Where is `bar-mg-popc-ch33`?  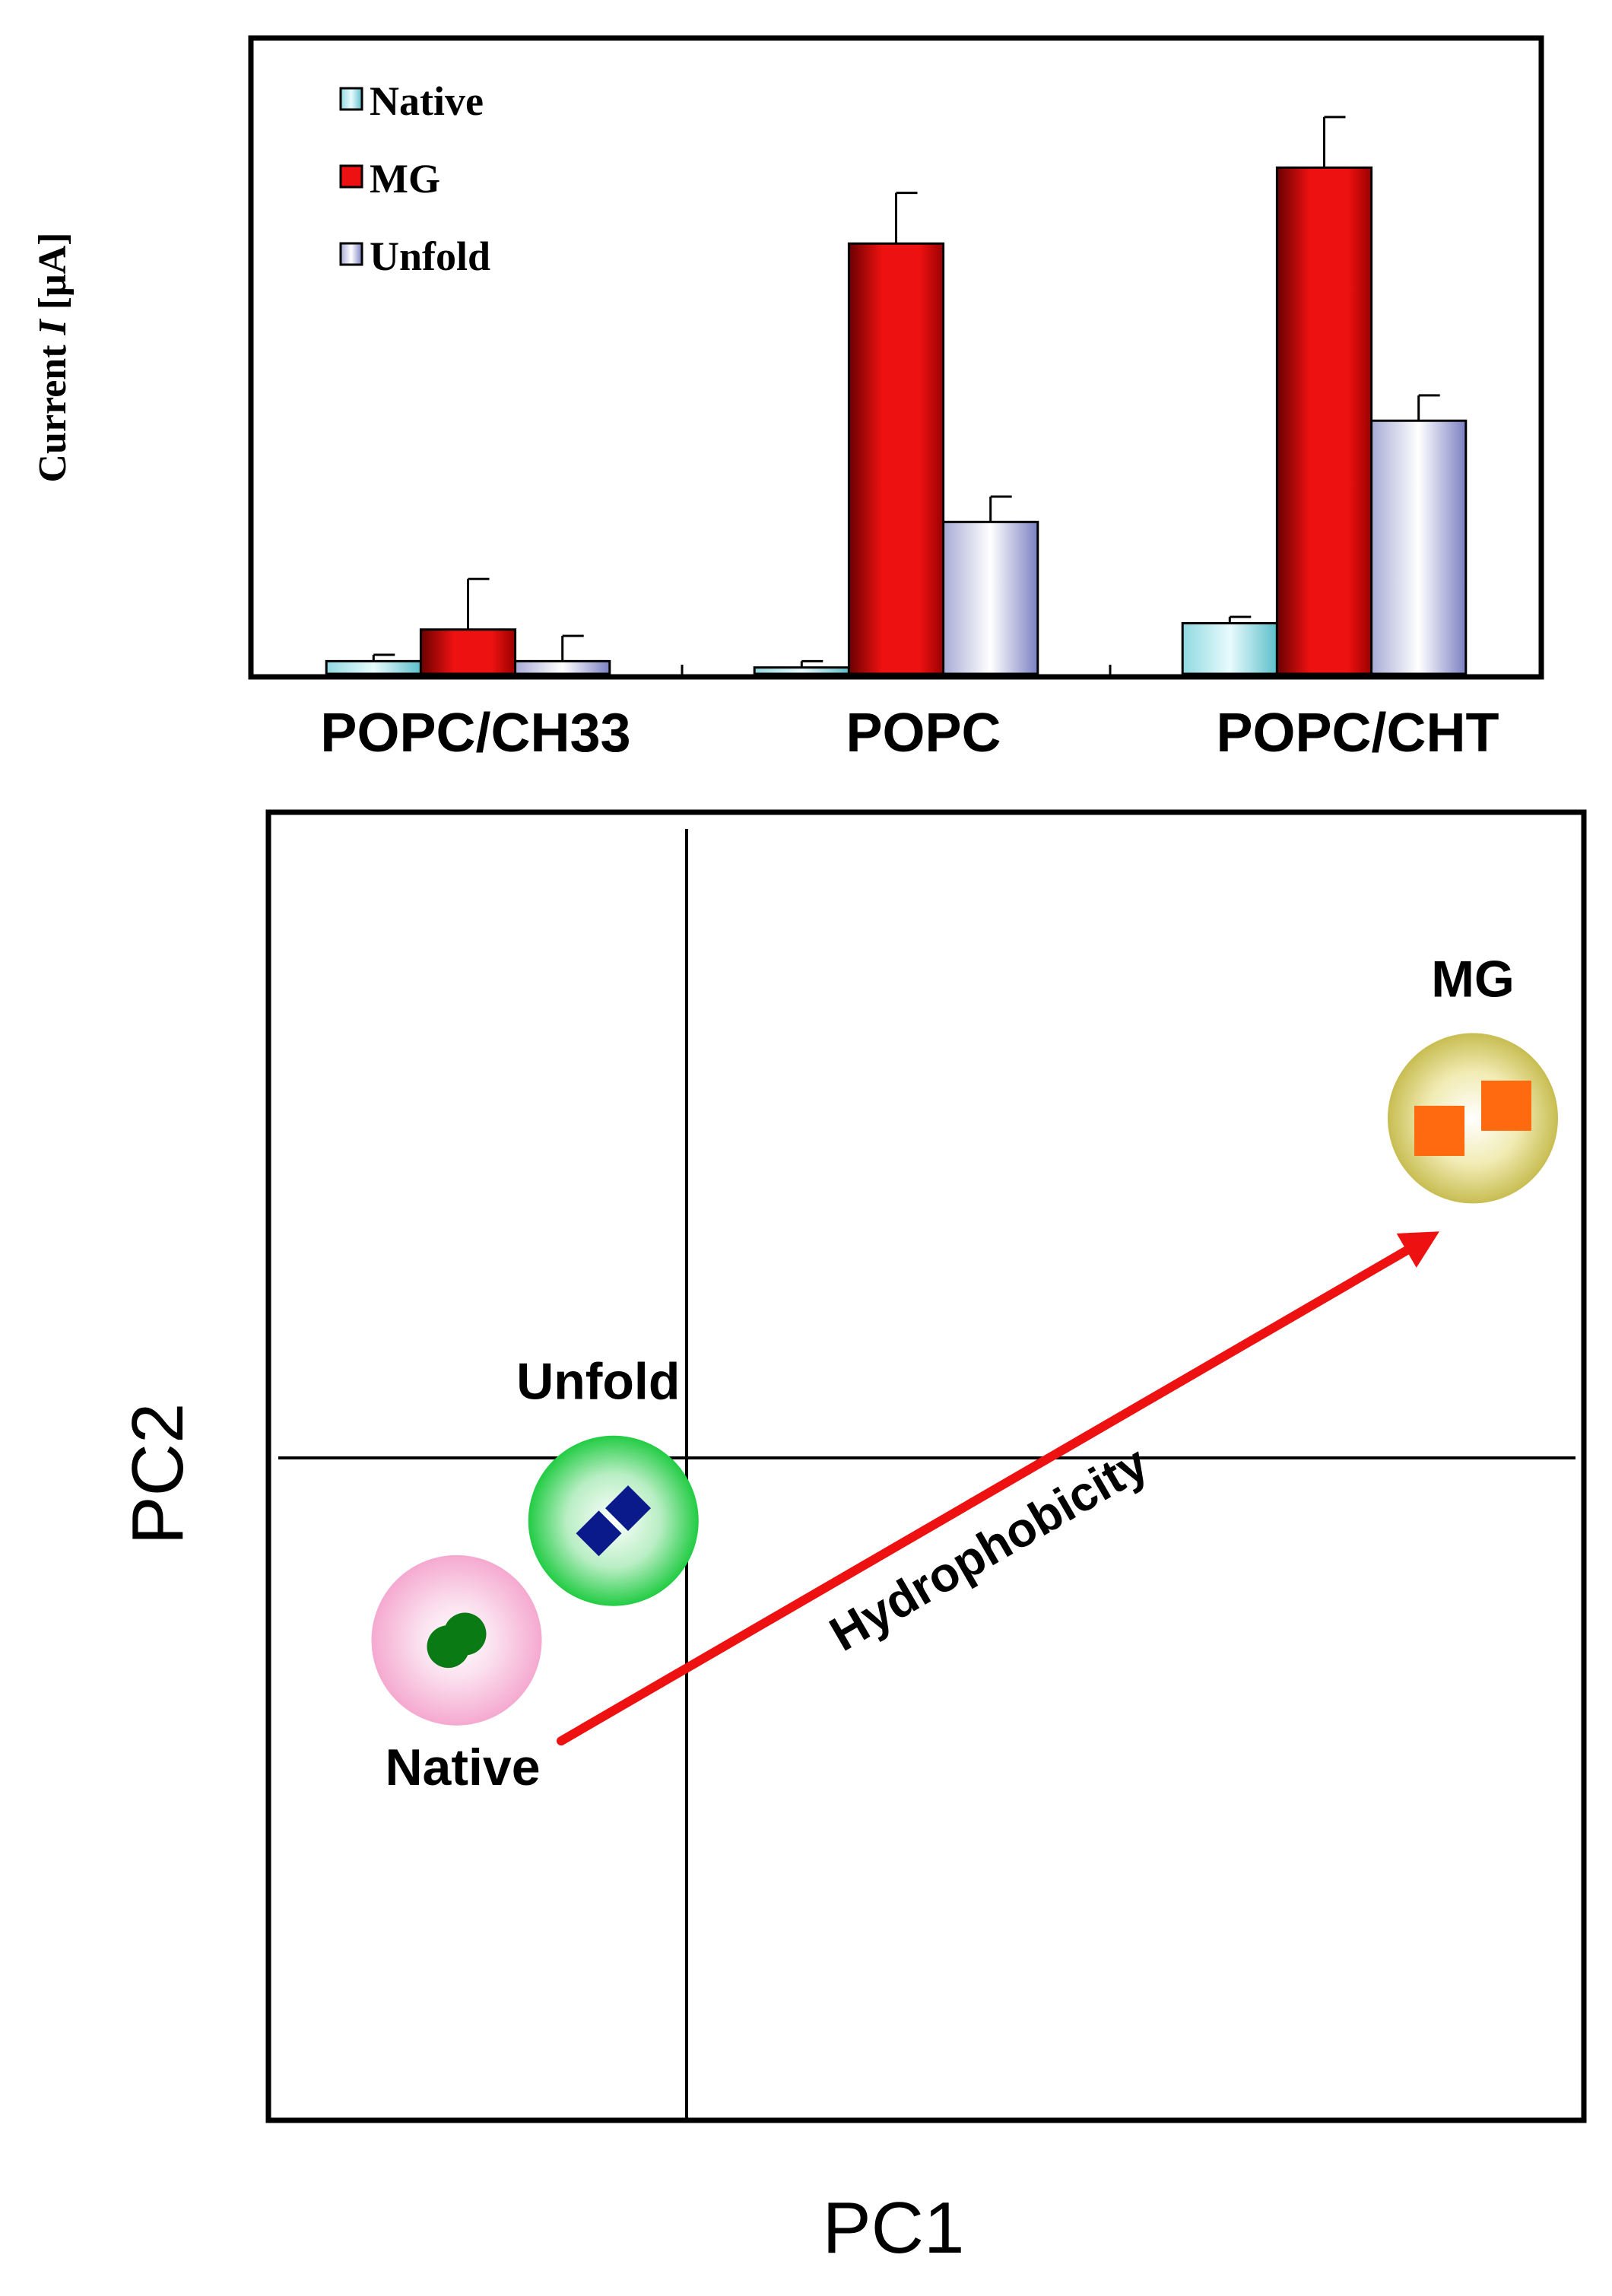
bar-mg-popc-ch33 is located at coordinates (468, 651).